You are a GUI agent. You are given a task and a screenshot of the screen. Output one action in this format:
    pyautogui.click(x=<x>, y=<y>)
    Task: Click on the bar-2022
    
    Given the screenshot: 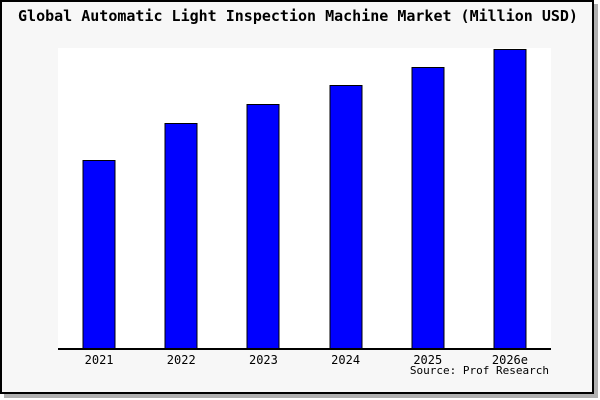 What is the action you would take?
    pyautogui.click(x=181, y=235)
    